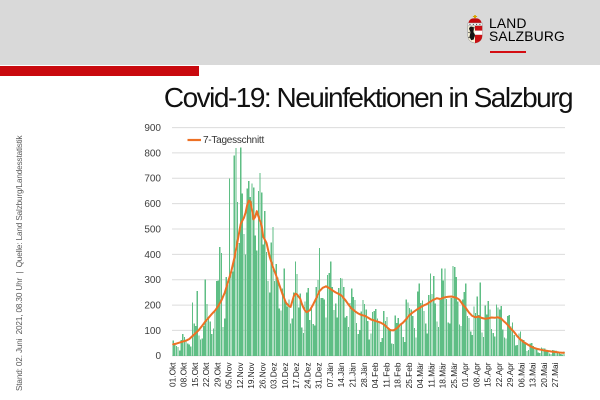 This screenshot has height=400, width=600. Describe the element at coordinates (307, 376) in the screenshot. I see `svg-text: 24.Dez` at that location.